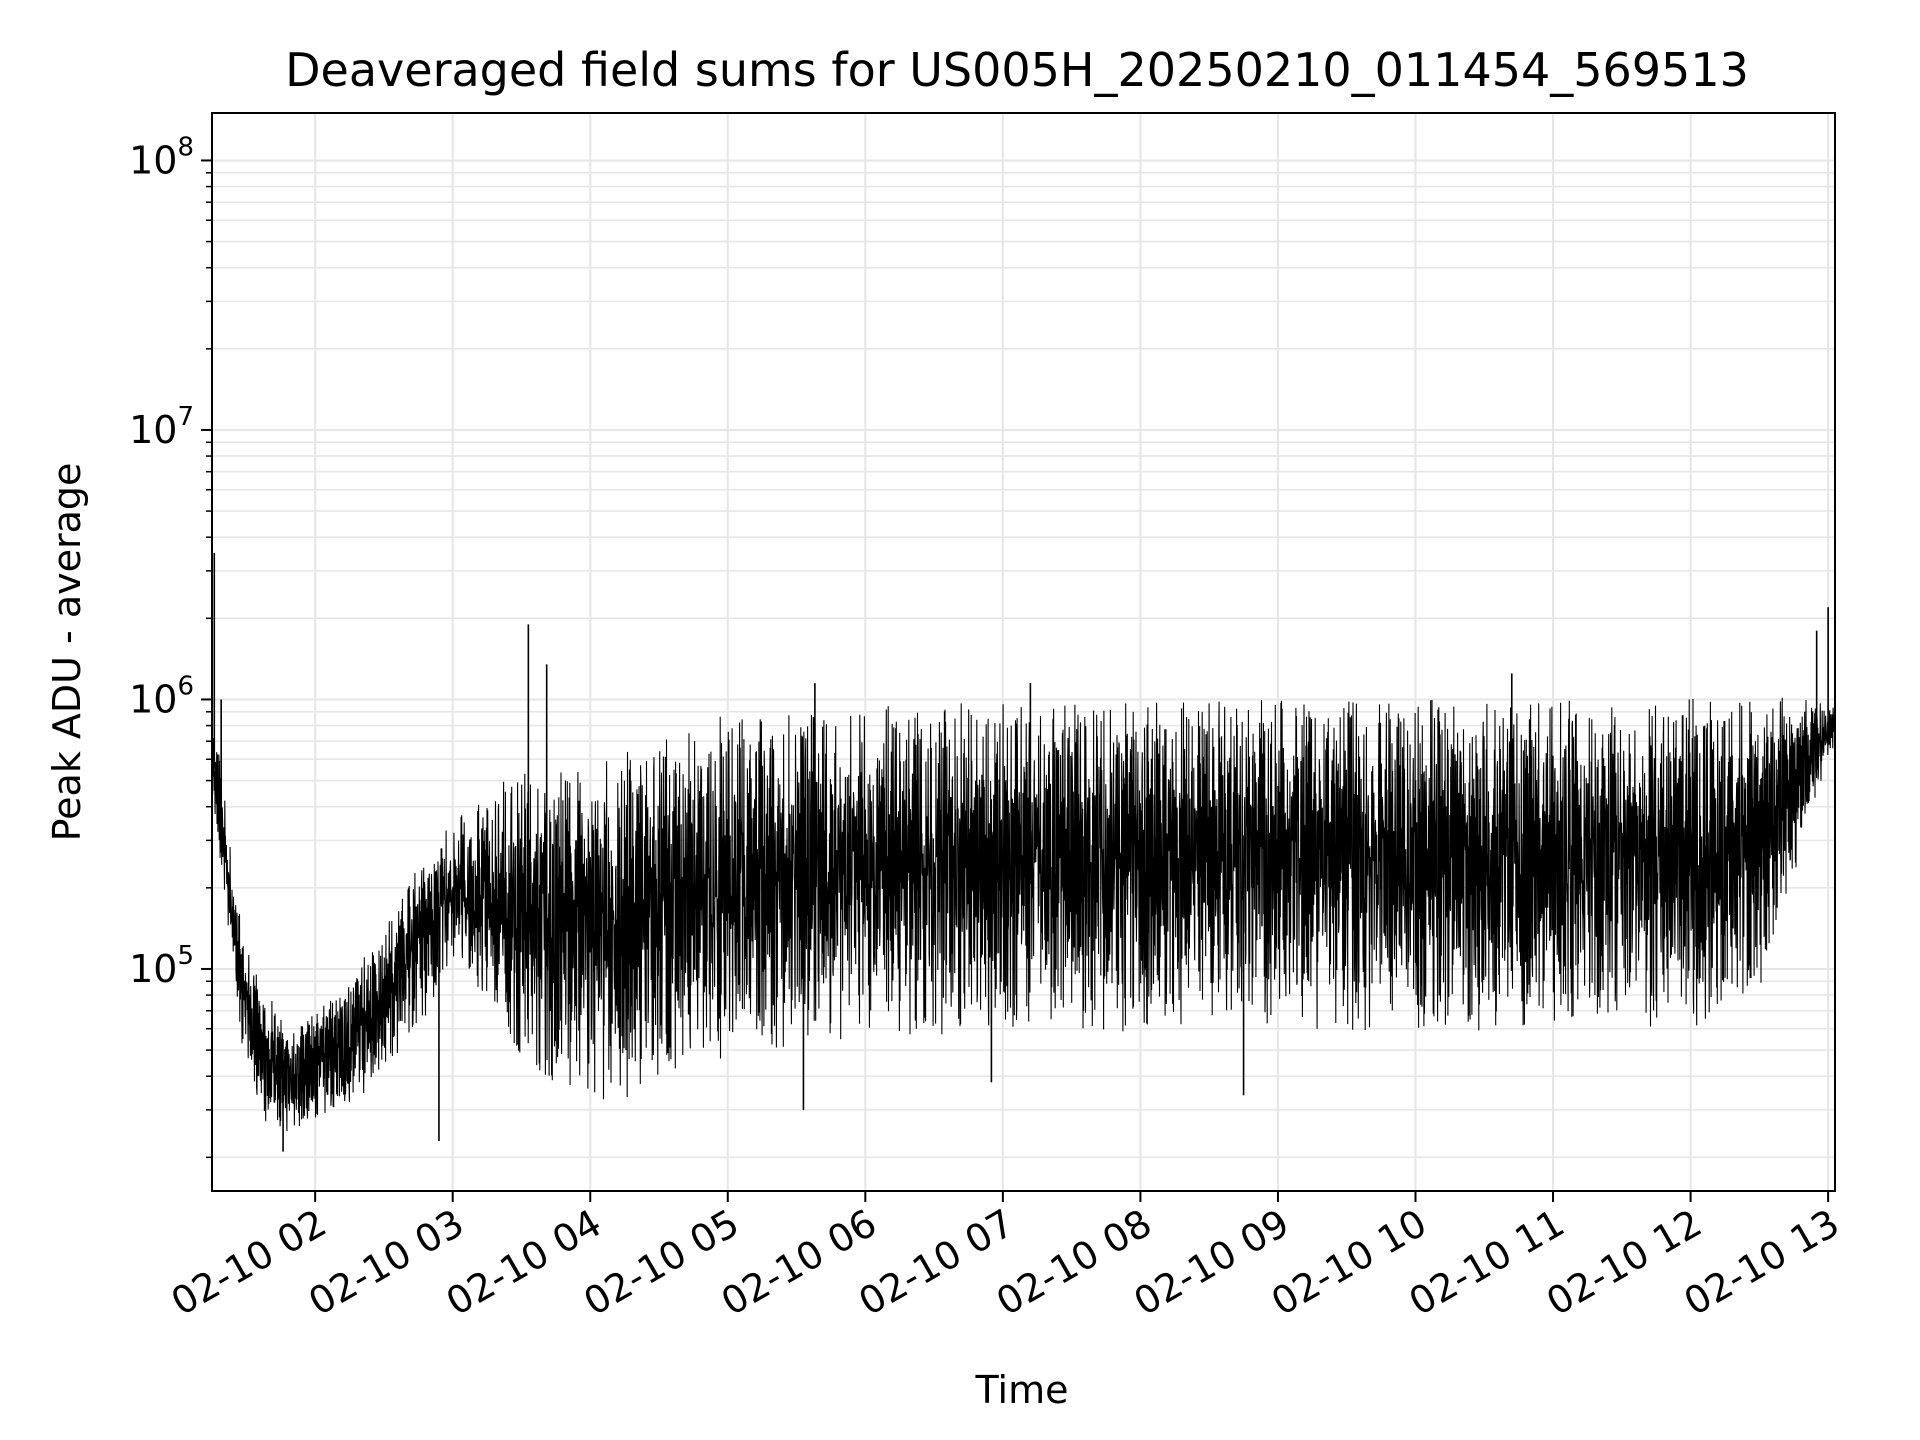 The image size is (1920, 1440). What do you see at coordinates (1074, 1263) in the screenshot?
I see `x-tick-label: 02-10 08` at bounding box center [1074, 1263].